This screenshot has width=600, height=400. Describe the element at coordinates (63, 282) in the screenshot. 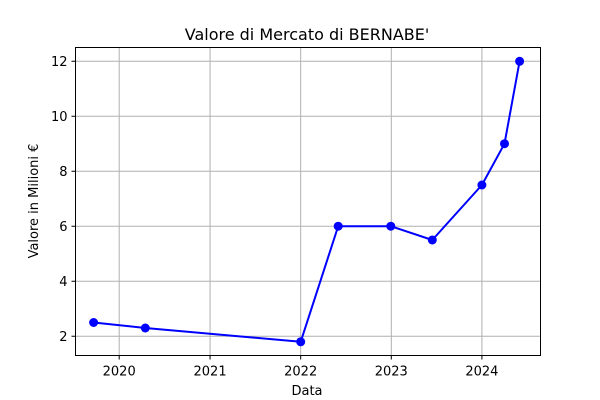

I see `y-tick-label: 4` at that location.